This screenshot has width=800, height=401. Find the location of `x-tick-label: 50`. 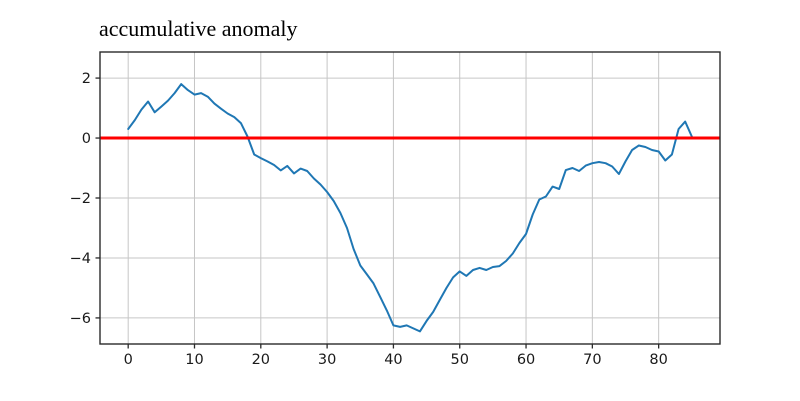

x-tick-label: 50 is located at coordinates (460, 360).